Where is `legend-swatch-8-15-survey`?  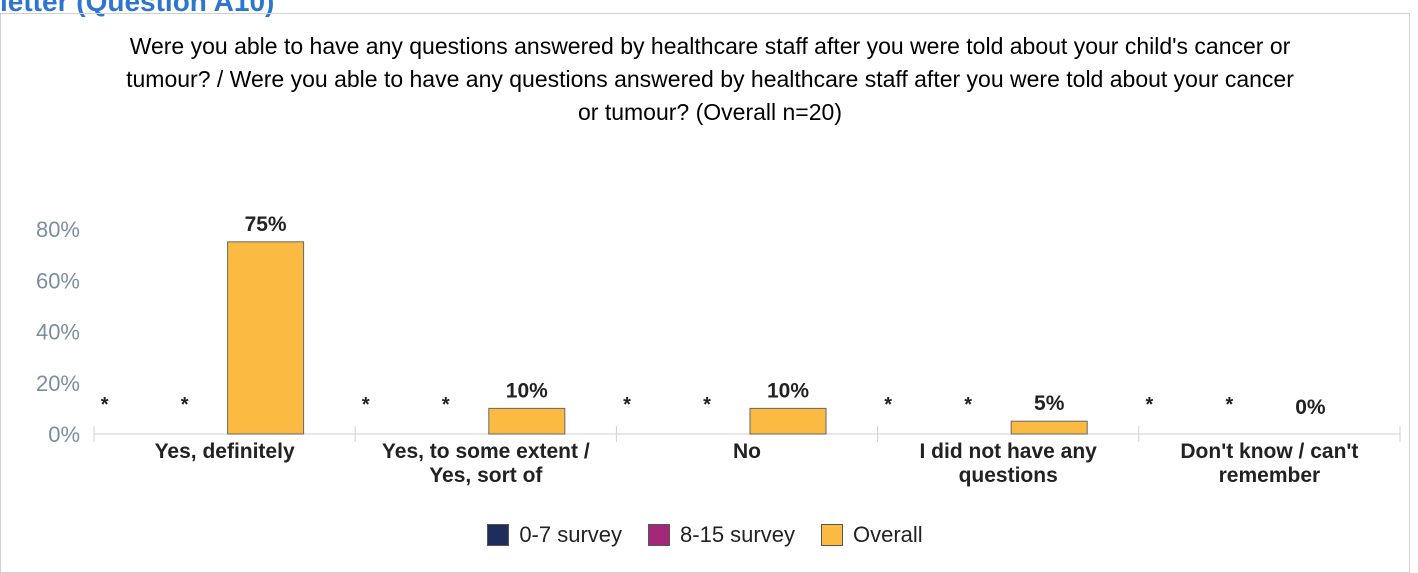 legend-swatch-8-15-survey is located at coordinates (659, 535).